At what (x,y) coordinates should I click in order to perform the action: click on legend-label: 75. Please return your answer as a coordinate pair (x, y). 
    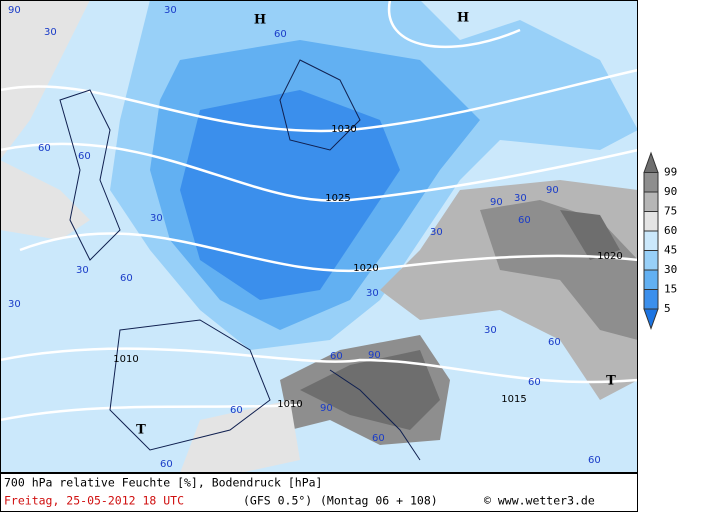
    Looking at the image, I should click on (670, 211).